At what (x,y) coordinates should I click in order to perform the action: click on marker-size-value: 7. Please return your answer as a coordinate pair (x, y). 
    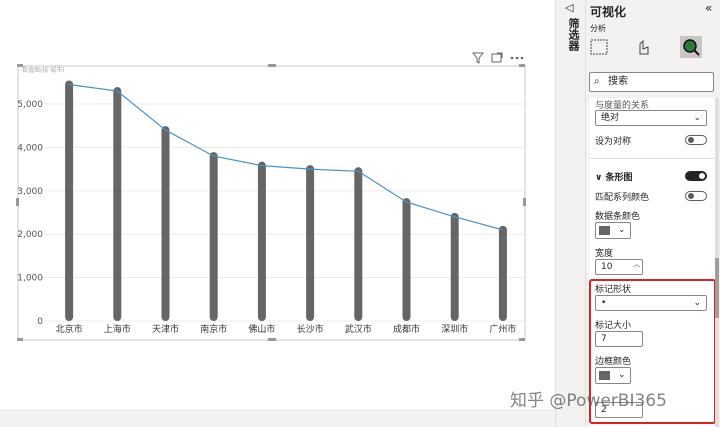
    Looking at the image, I should click on (604, 339).